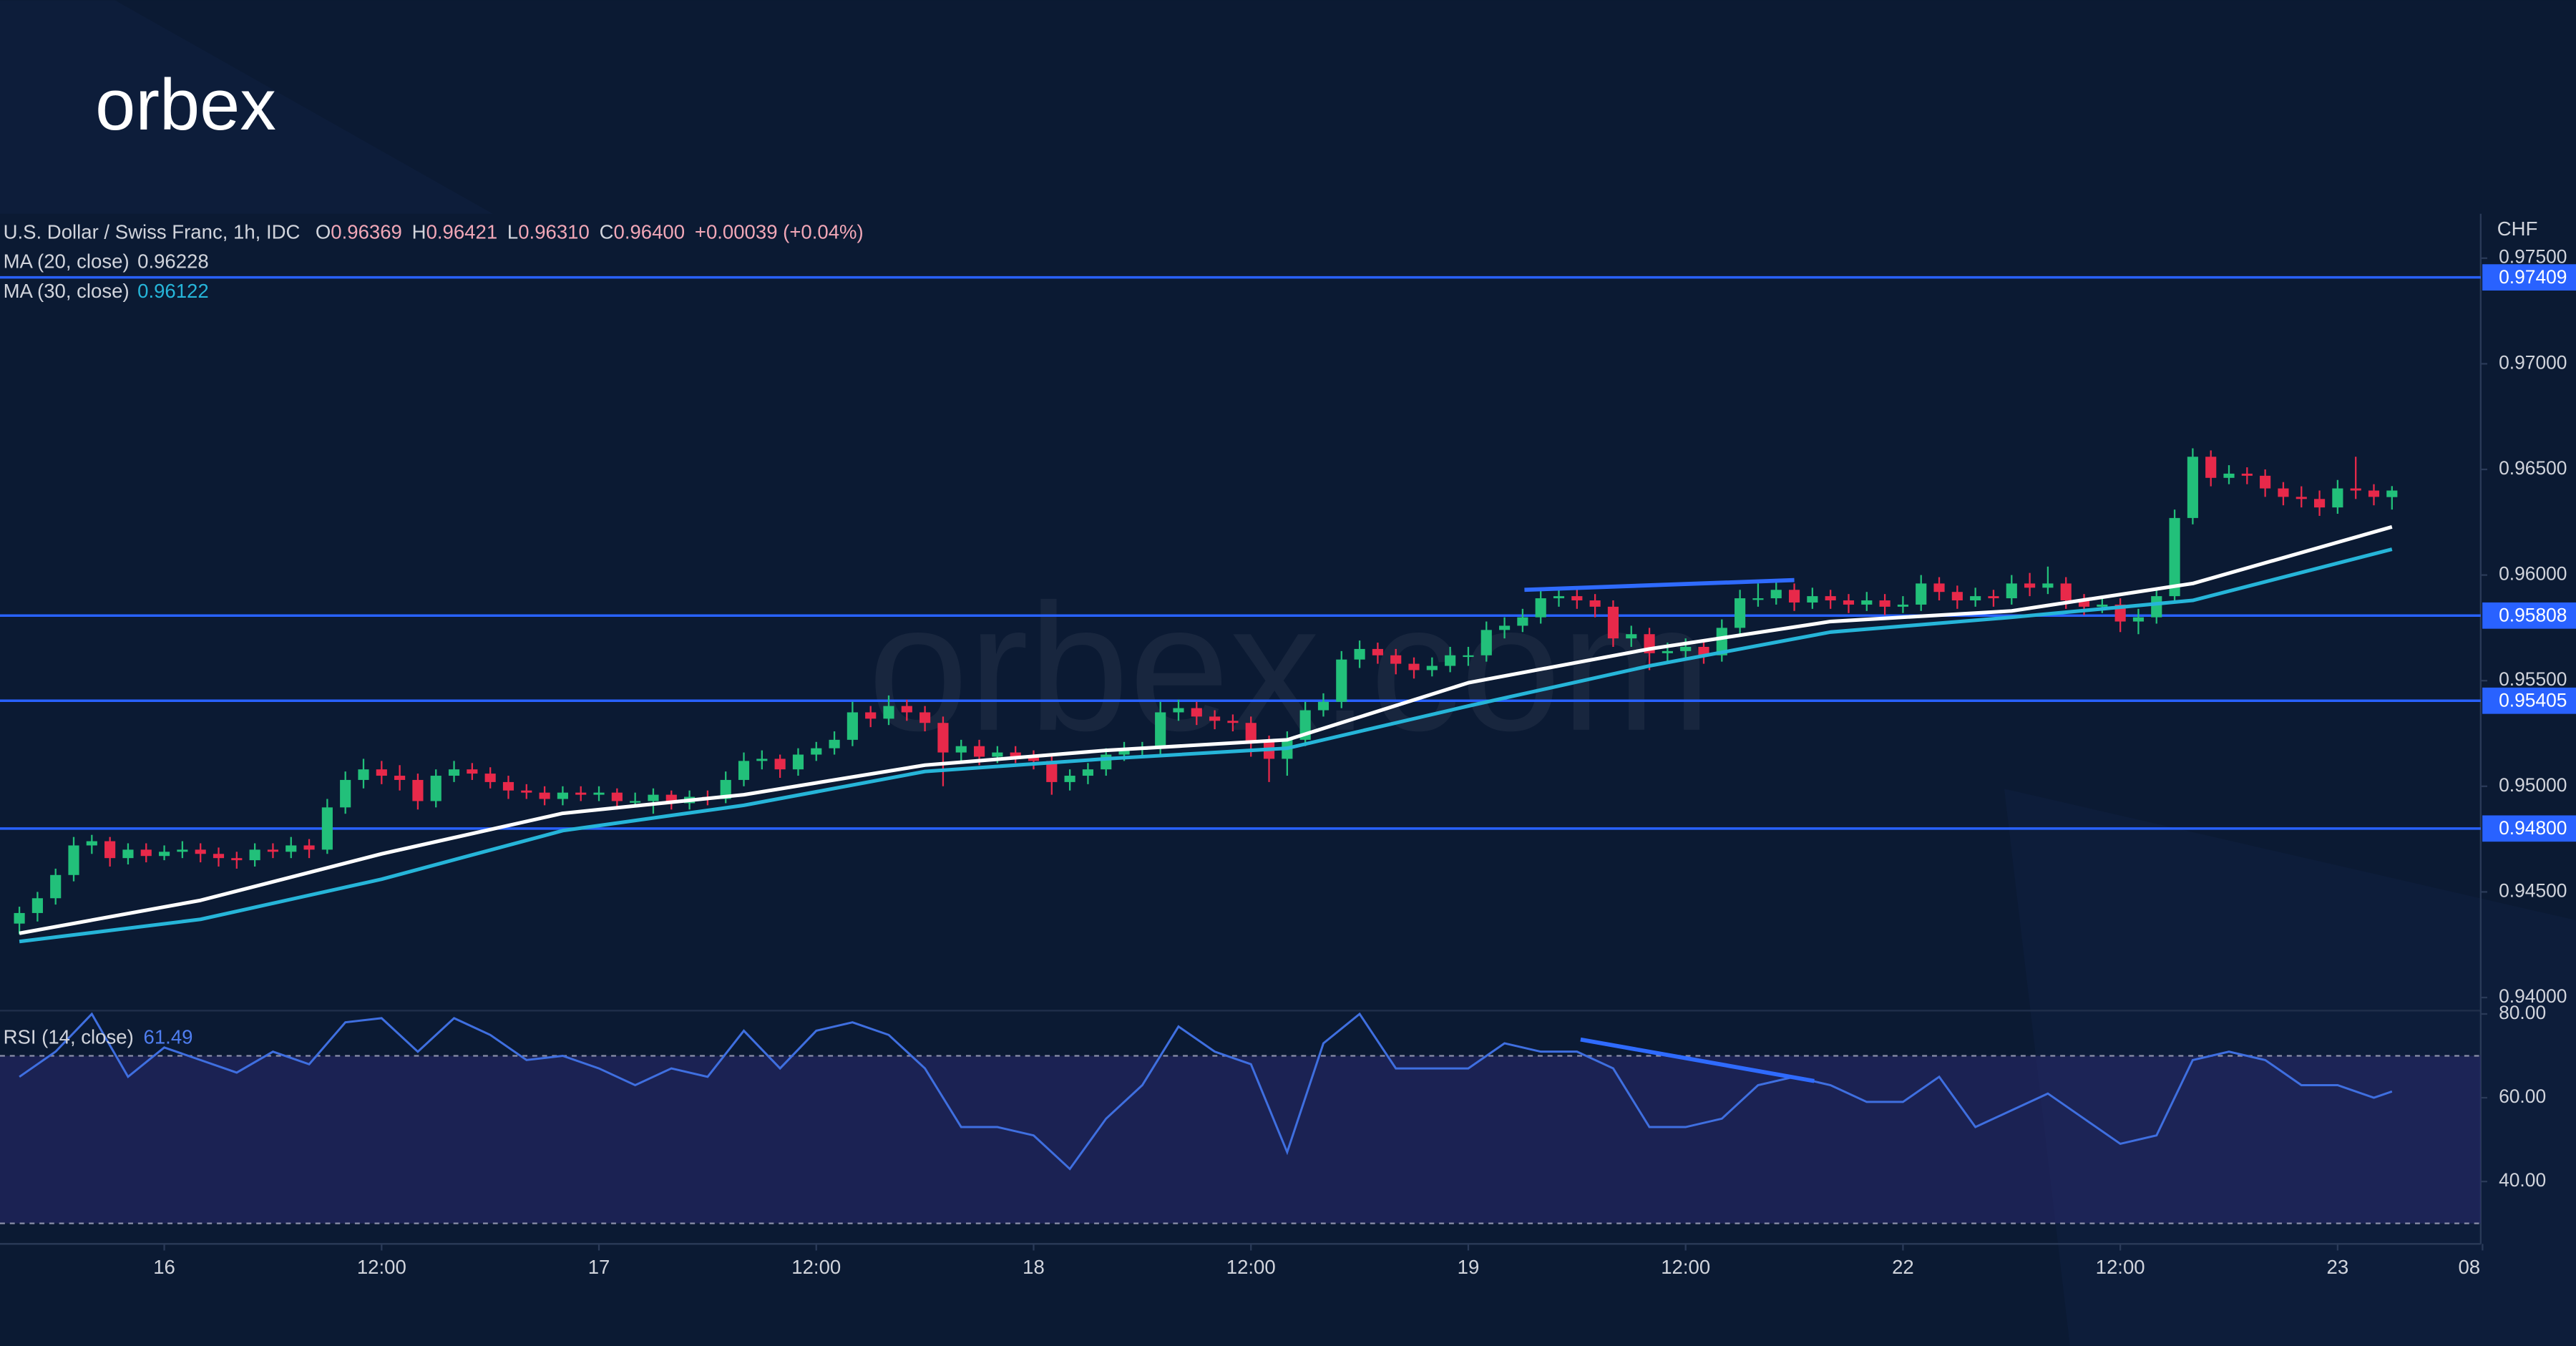  What do you see at coordinates (1697, 1060) in the screenshot?
I see `rsi-trend-line` at bounding box center [1697, 1060].